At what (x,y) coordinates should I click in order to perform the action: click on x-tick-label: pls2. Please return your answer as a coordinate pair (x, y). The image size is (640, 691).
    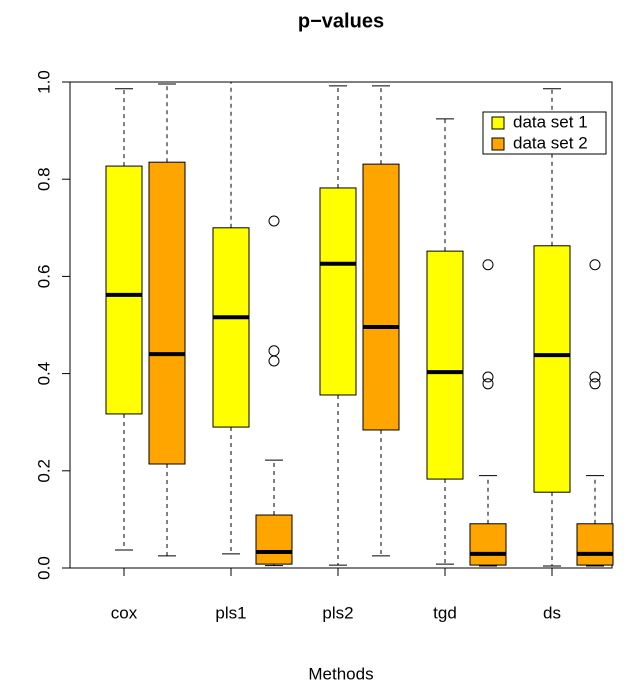
    Looking at the image, I should click on (337, 612).